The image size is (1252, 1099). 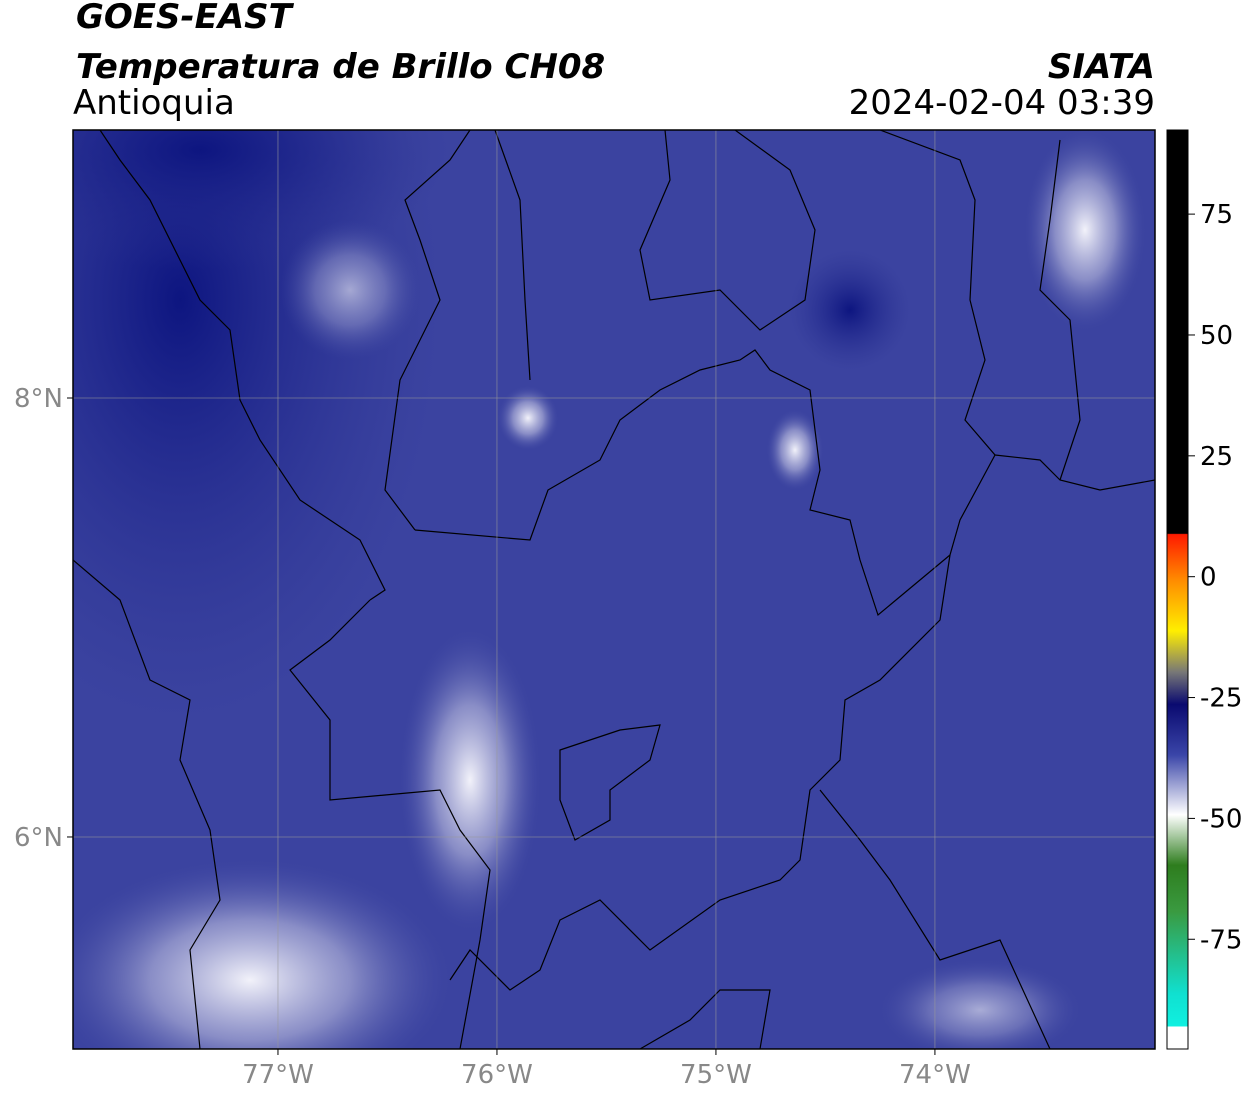 I want to click on colorbar-tick-label: 50, so click(x=1216, y=336).